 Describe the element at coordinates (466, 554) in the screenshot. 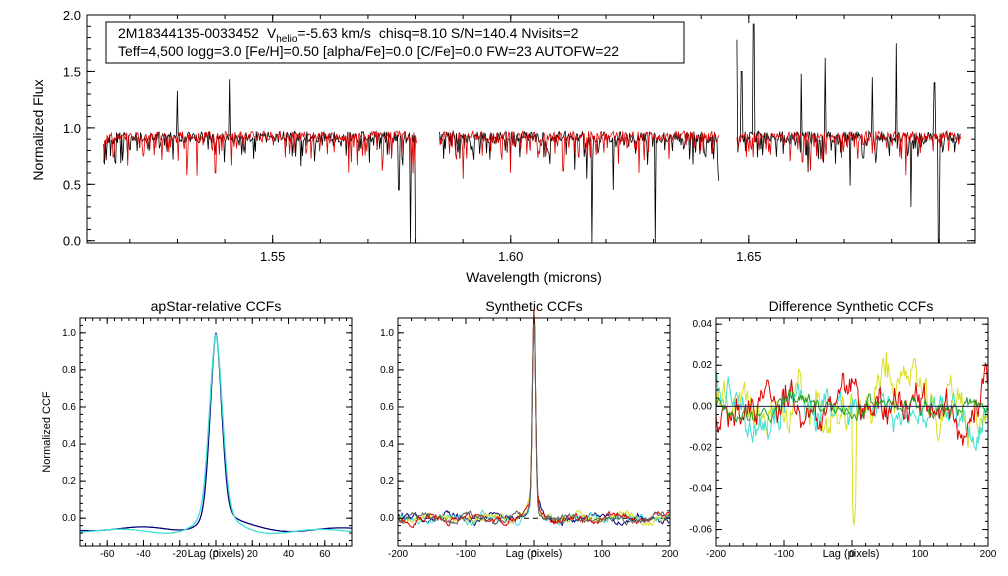

I see `synthetic-ccf-x-tick-label: -100` at that location.